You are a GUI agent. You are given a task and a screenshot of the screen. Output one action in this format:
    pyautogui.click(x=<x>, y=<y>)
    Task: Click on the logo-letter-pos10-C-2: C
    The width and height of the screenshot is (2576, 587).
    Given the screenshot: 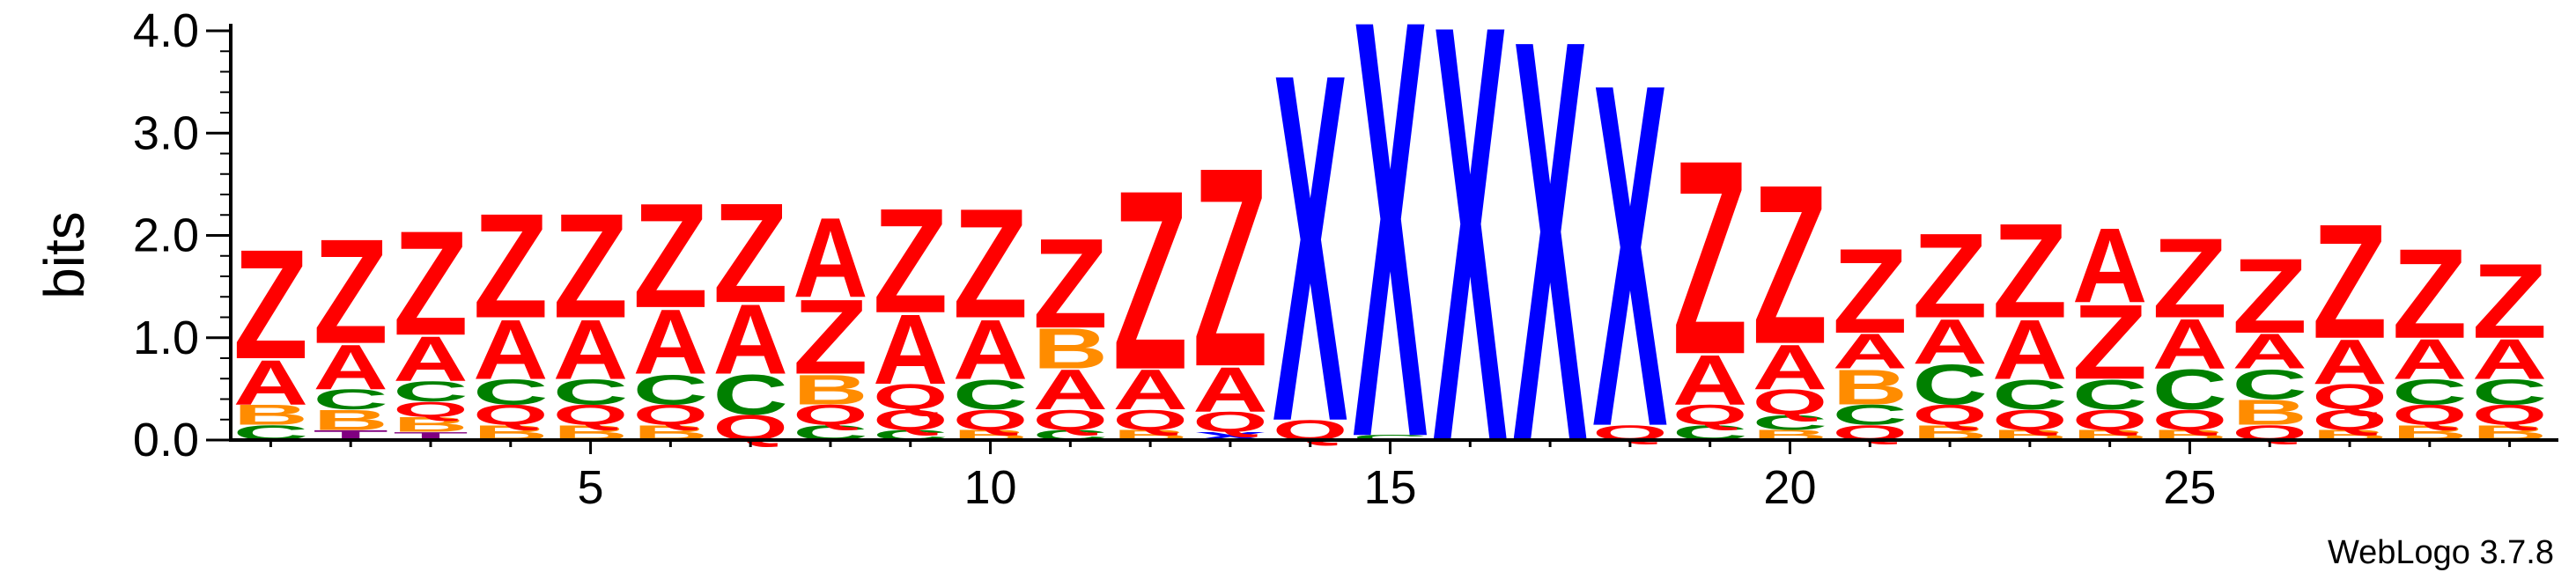 What is the action you would take?
    pyautogui.click(x=990, y=395)
    